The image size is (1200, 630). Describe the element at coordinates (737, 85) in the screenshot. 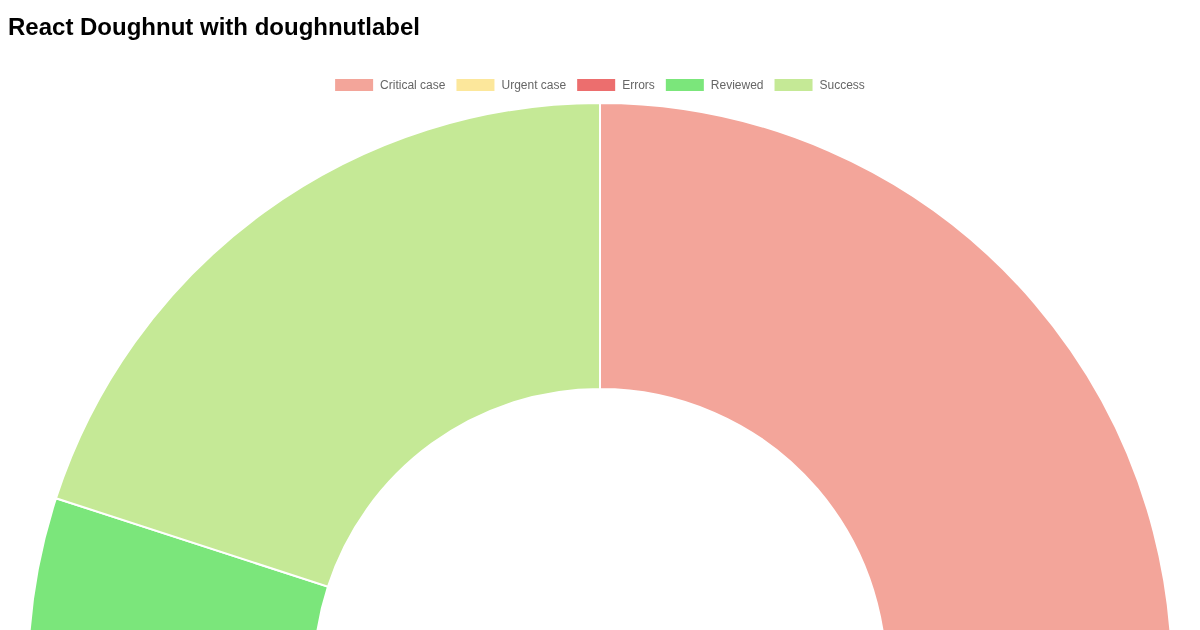

I see `legend-label: Reviewed` at that location.